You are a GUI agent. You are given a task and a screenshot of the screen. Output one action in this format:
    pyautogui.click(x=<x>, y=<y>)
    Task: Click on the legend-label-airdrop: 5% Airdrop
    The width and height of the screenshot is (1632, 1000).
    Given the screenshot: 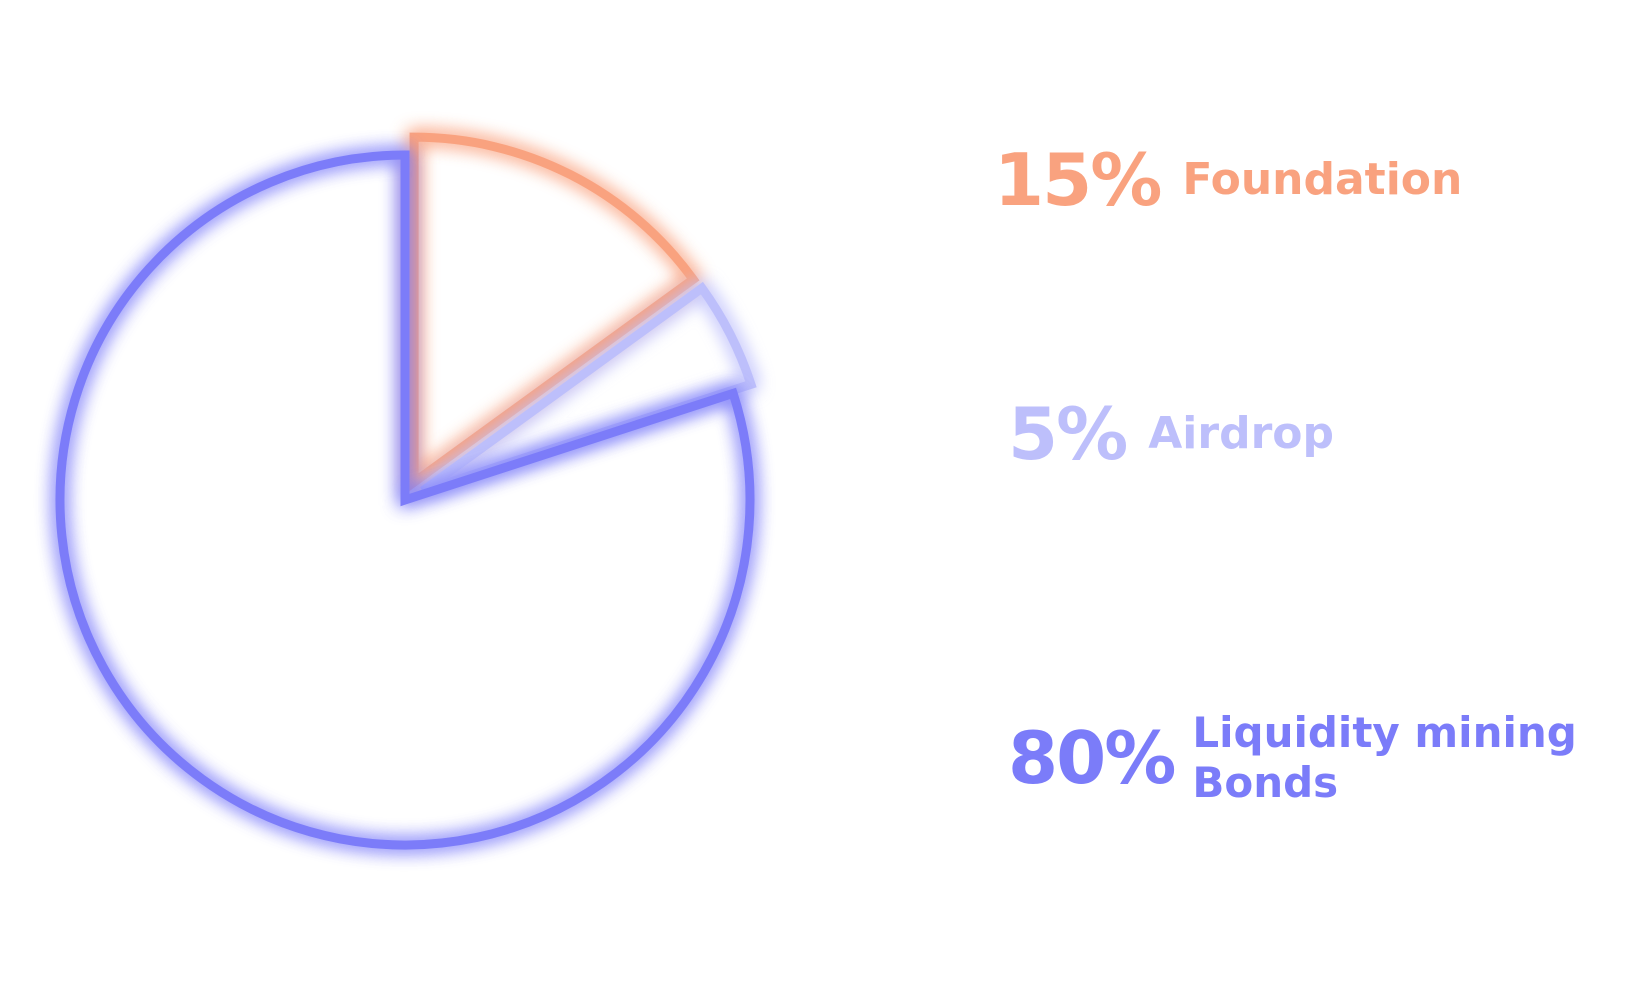 What is the action you would take?
    pyautogui.click(x=1171, y=434)
    